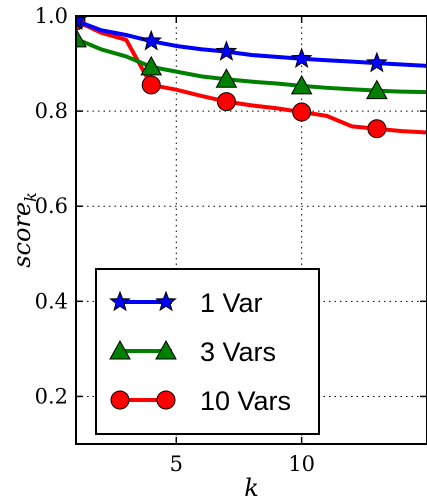 This screenshot has height=502, width=427. I want to click on legend-item: 1 Var, so click(186, 303).